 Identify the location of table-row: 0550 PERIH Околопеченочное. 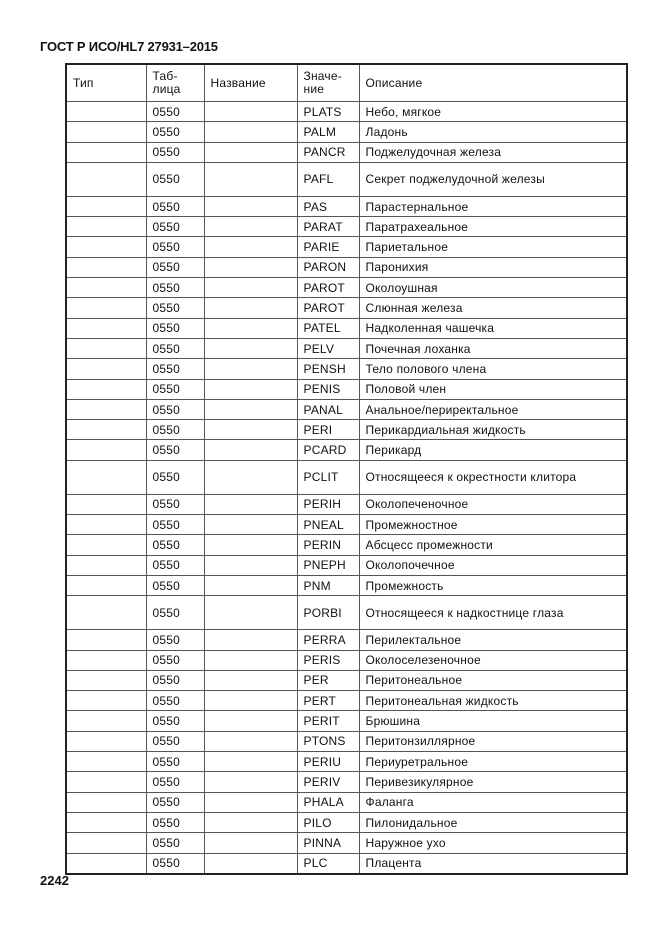
(346, 504).